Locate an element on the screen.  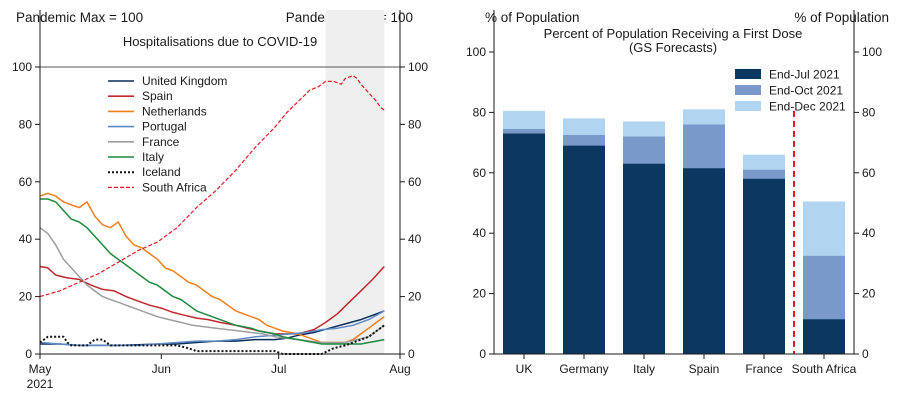
legend-label-italy: Italy is located at coordinates (153, 157).